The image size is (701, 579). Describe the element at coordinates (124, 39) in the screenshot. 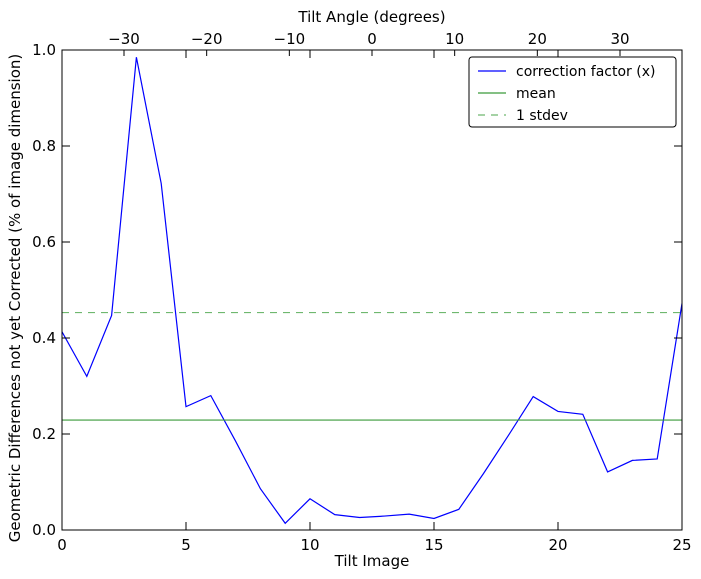

I see `top-tick-label: −30` at that location.